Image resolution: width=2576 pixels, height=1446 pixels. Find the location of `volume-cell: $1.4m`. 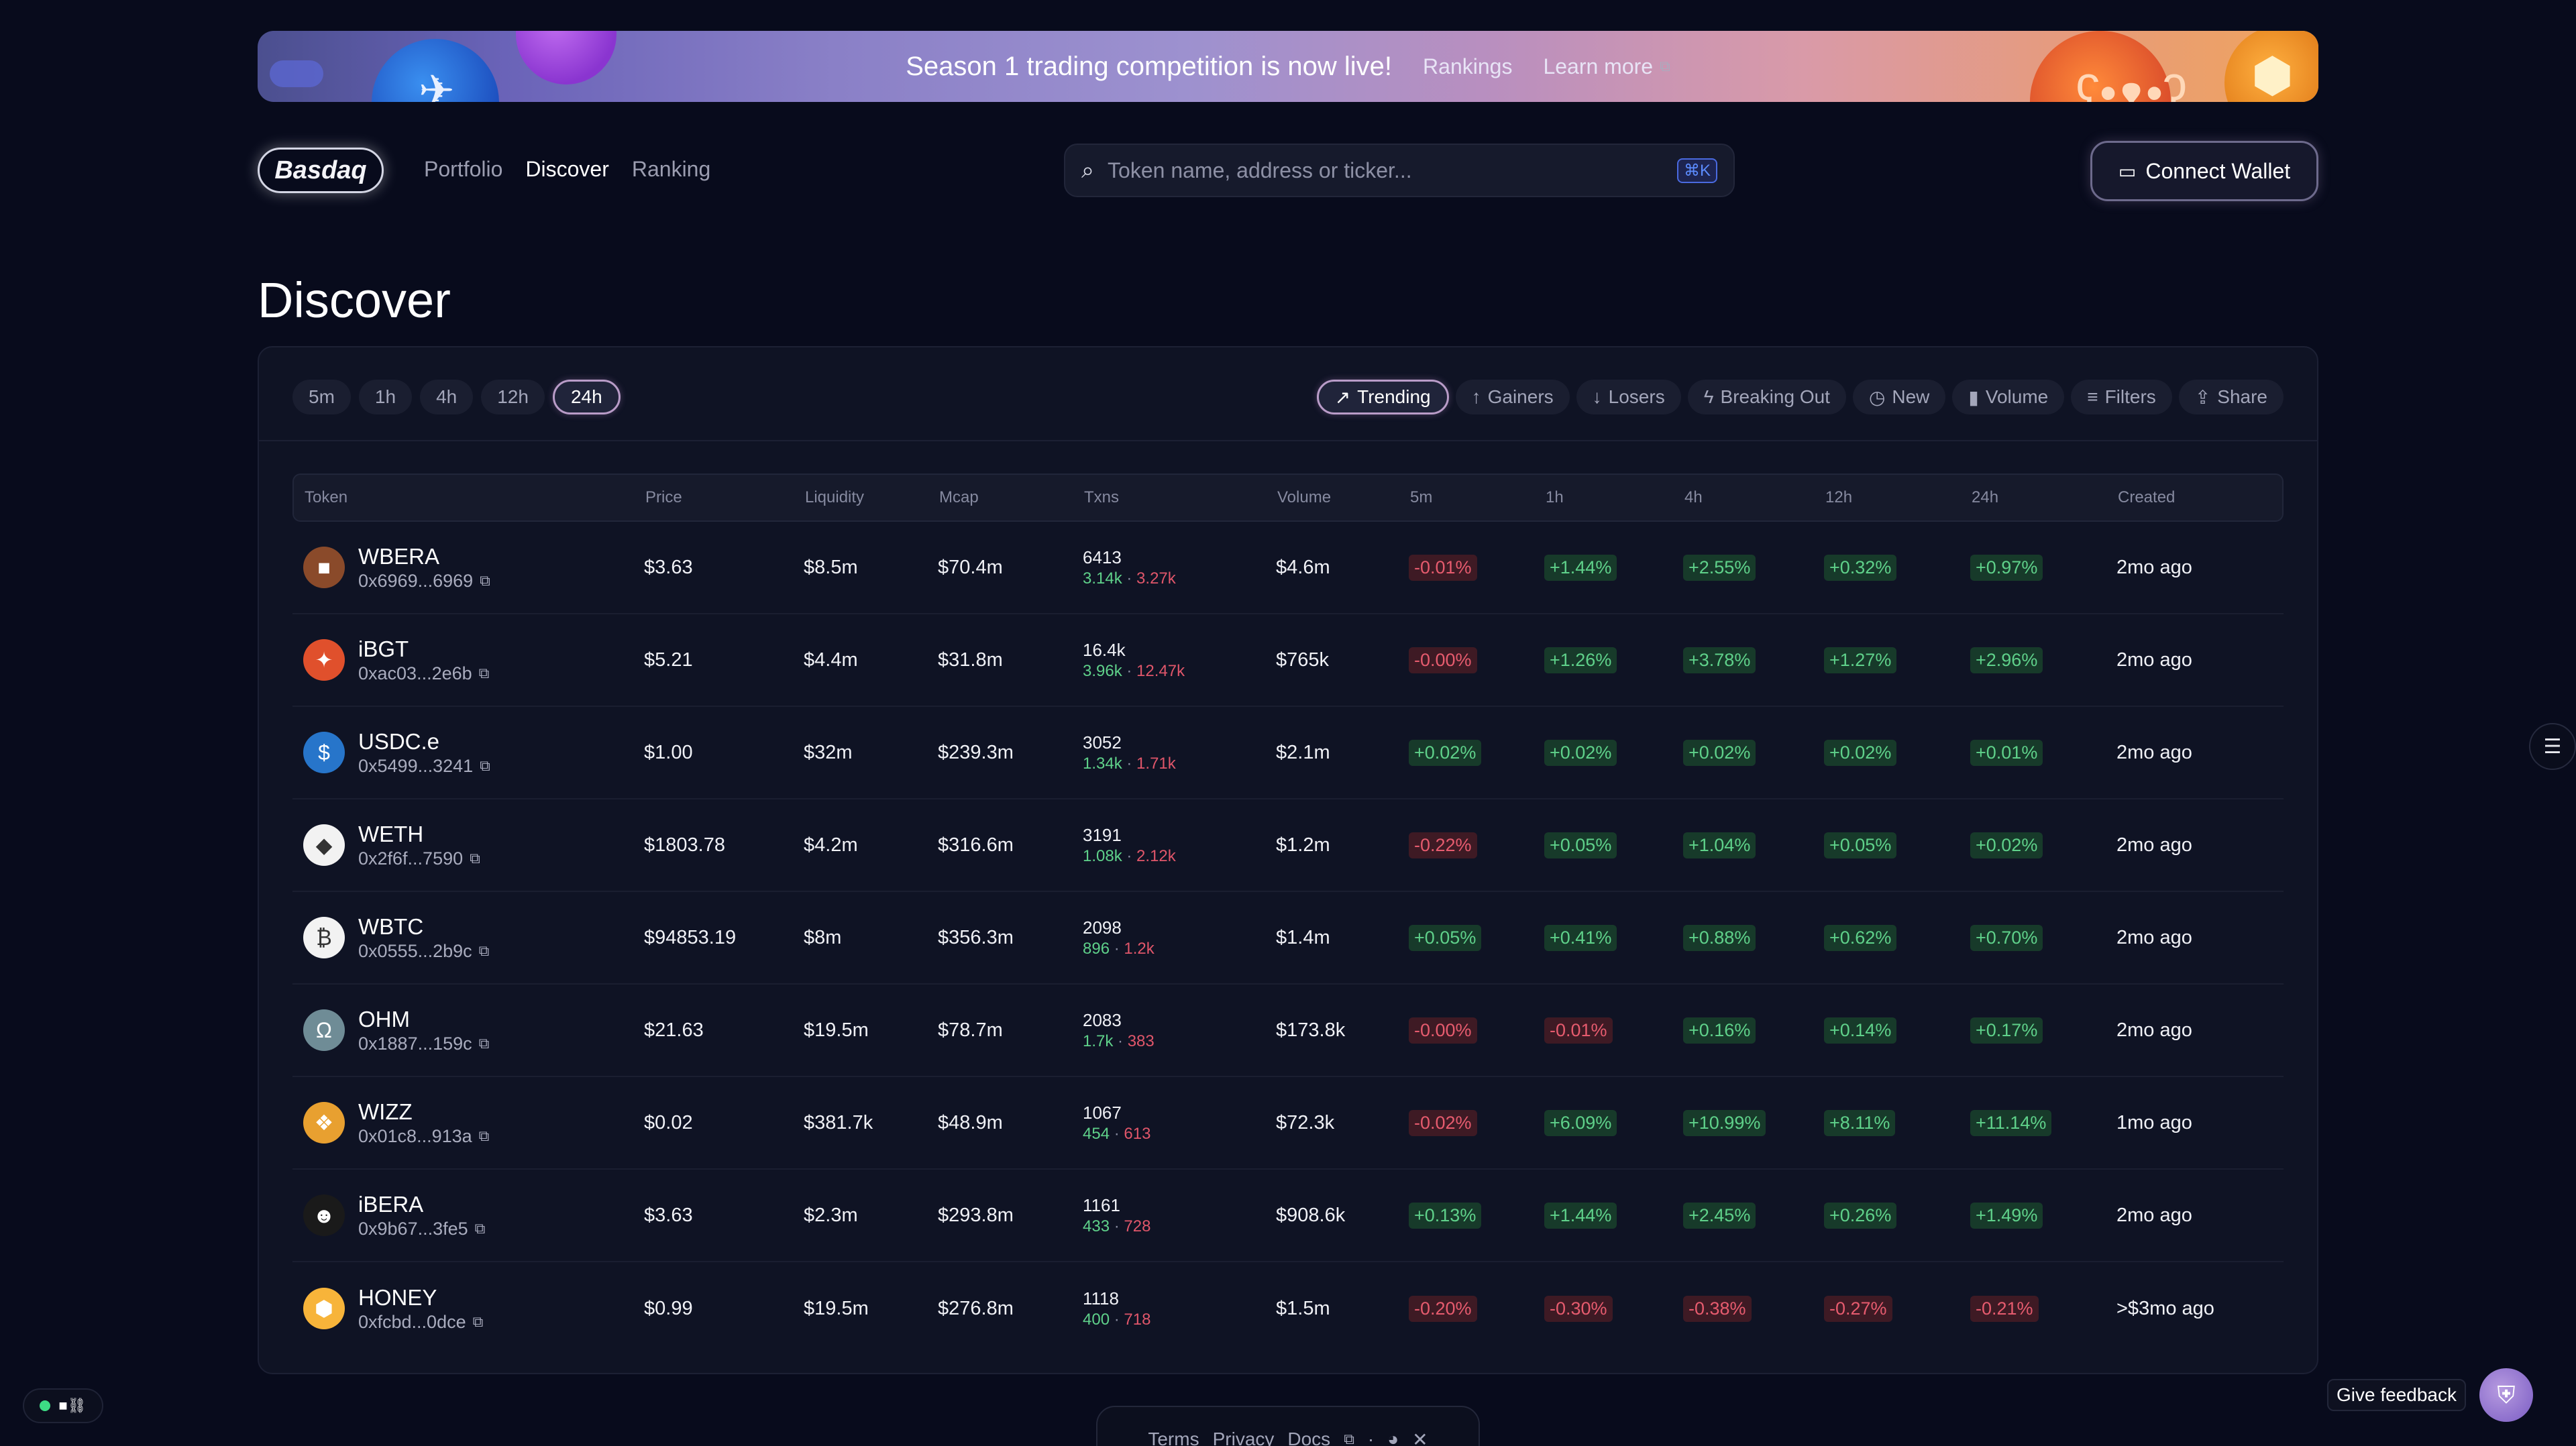

volume-cell: $1.4m is located at coordinates (1303, 937).